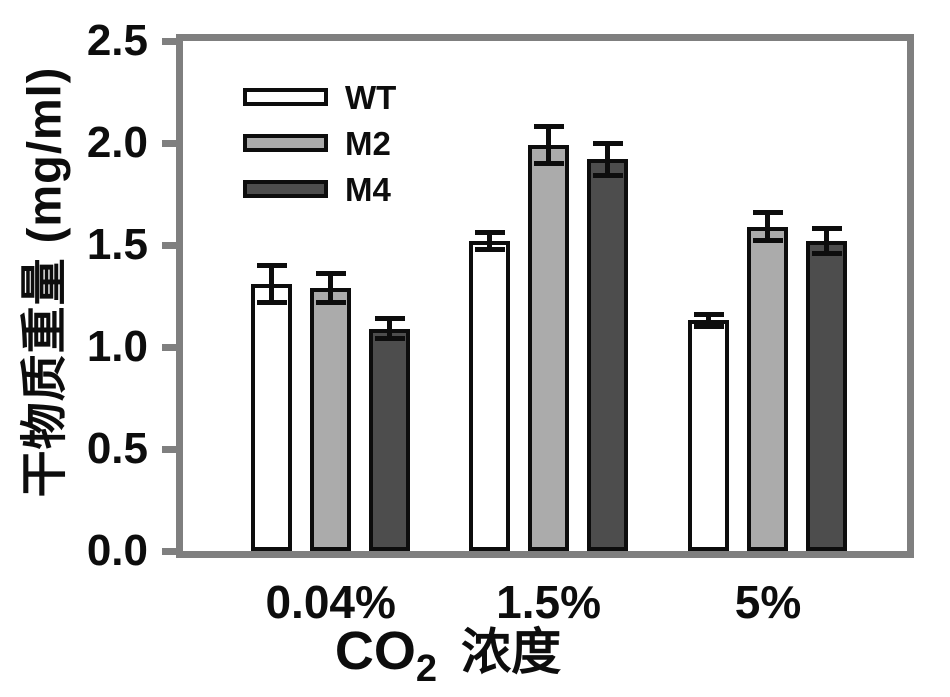 Image resolution: width=950 pixels, height=697 pixels. What do you see at coordinates (548, 163) in the screenshot?
I see `error-cap-bottom-M2-1.5%` at bounding box center [548, 163].